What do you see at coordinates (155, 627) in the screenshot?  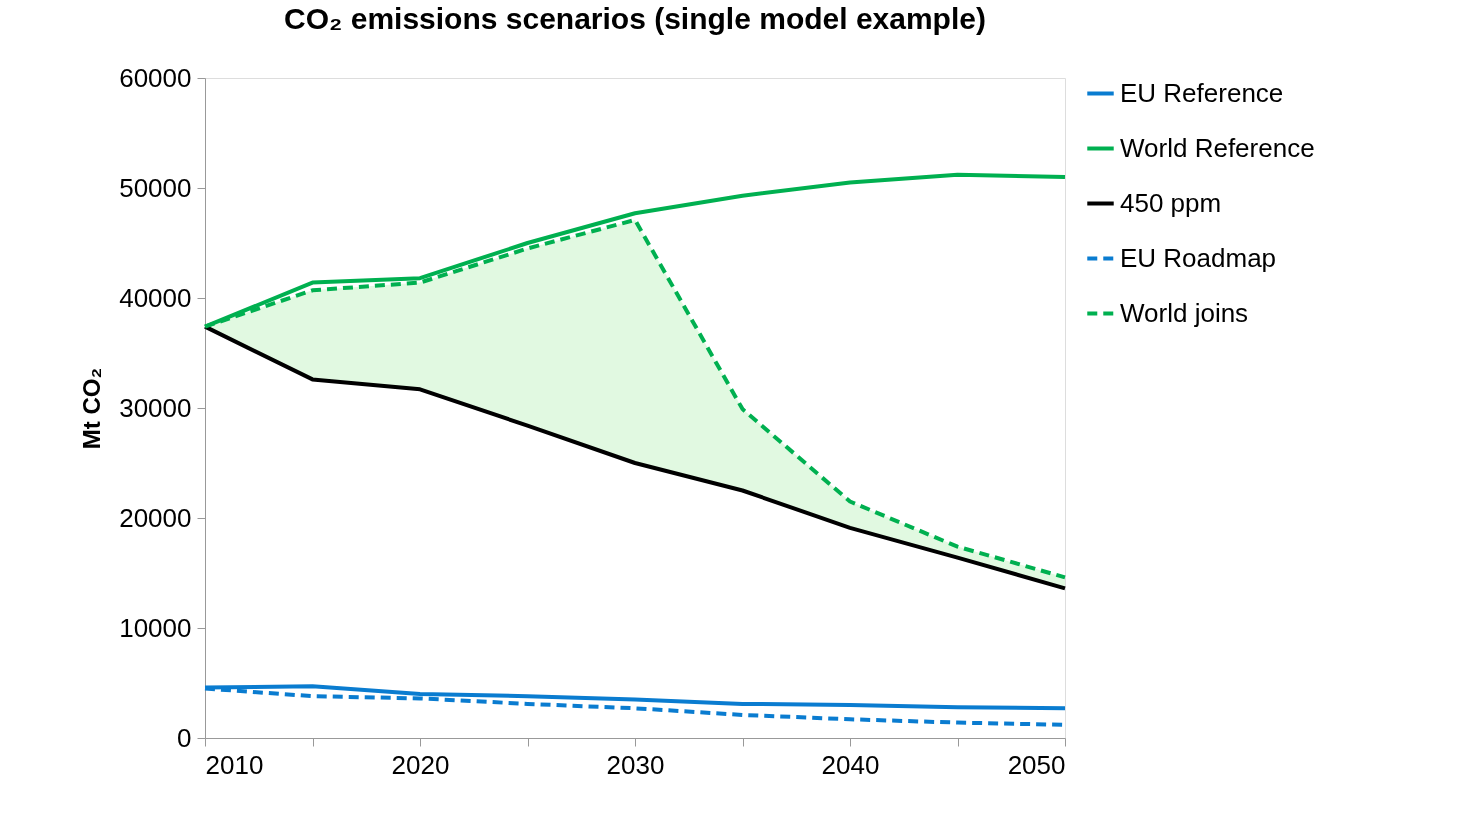 I see `y-tick-label: 10000` at bounding box center [155, 627].